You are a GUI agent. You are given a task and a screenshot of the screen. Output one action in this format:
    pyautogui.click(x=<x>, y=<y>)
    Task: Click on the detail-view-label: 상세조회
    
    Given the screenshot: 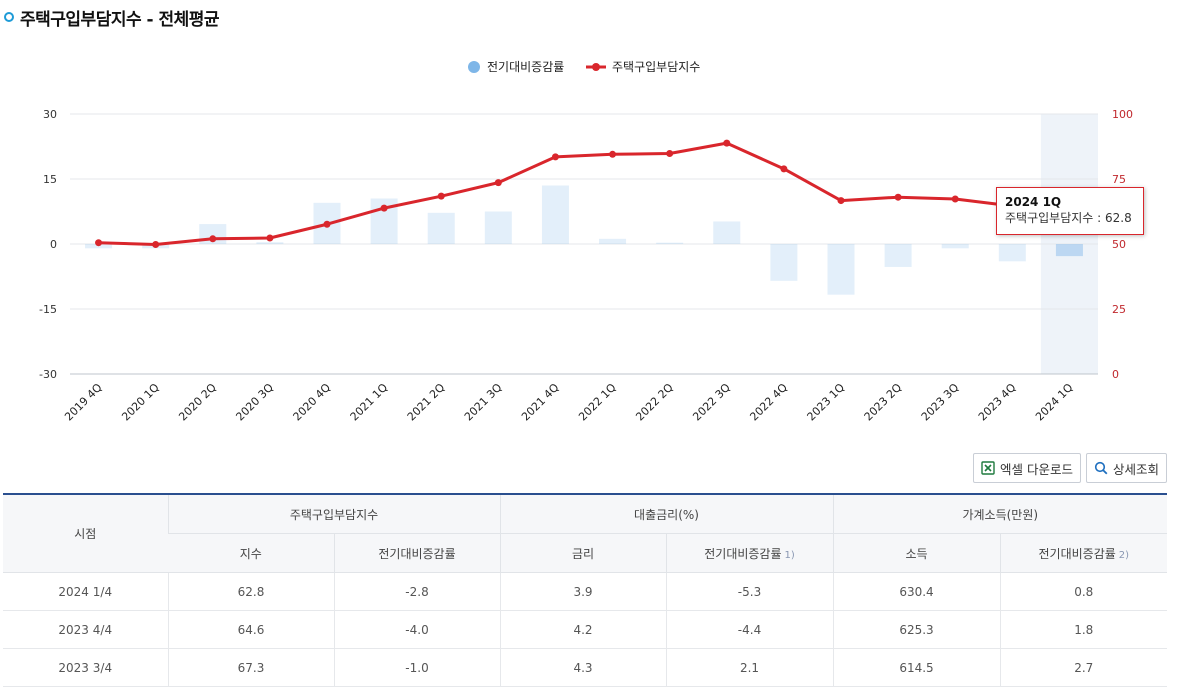 What is the action you would take?
    pyautogui.click(x=1135, y=469)
    